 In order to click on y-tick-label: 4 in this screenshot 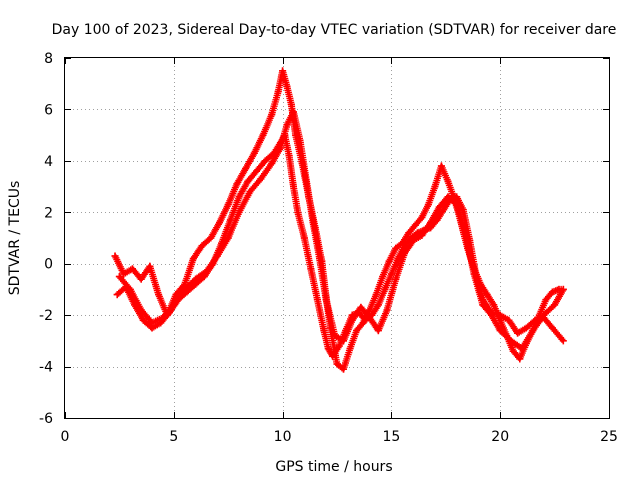, I will do `click(48, 162)`.